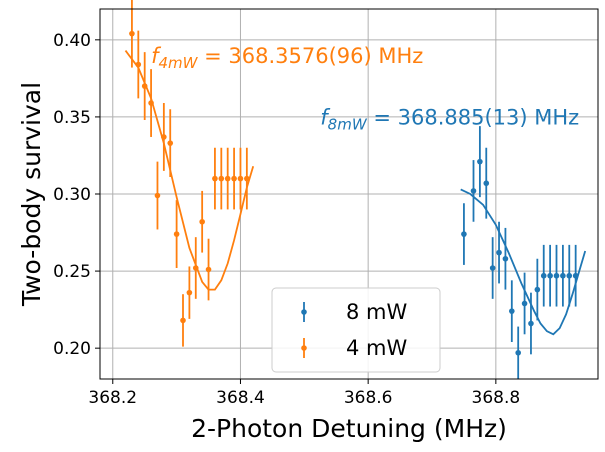  I want to click on y-axis-label: Two-body survival, so click(31, 194).